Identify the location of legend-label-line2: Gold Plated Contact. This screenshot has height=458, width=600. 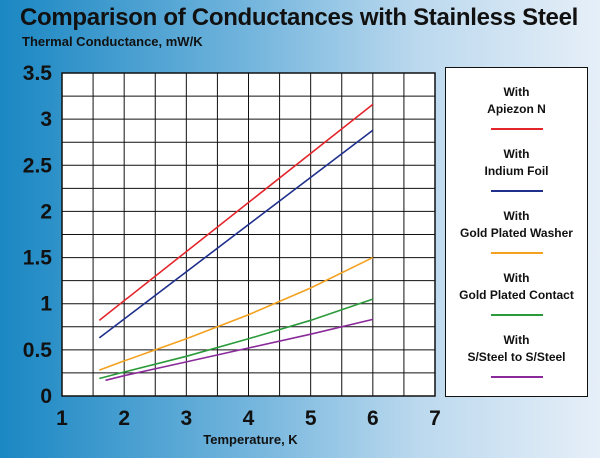
(516, 295).